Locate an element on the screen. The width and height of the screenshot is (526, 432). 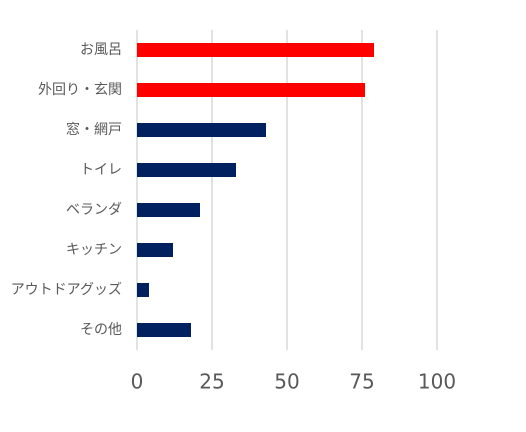
y-tick-label: トイレ is located at coordinates (101, 170).